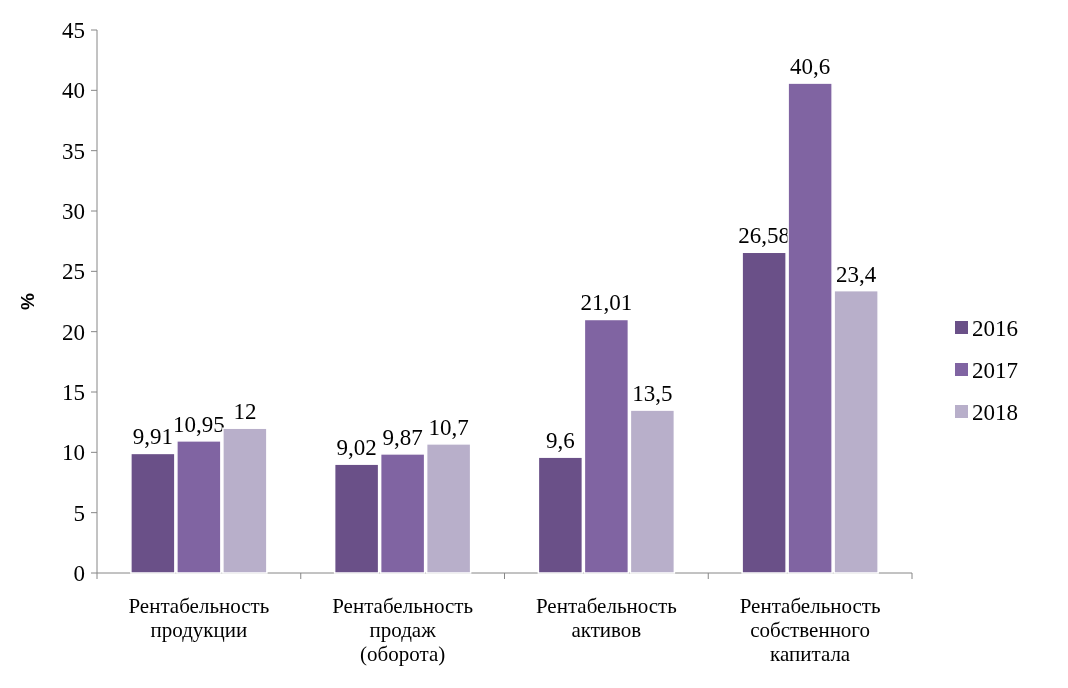  What do you see at coordinates (152, 437) in the screenshot?
I see `data-label: 9,91` at bounding box center [152, 437].